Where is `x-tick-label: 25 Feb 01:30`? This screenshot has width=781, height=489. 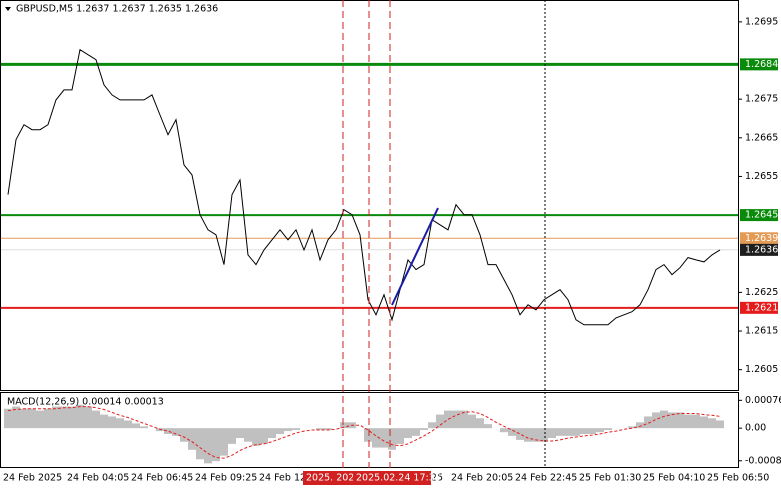 x-tick-label: 25 Feb 01:30 is located at coordinates (610, 478).